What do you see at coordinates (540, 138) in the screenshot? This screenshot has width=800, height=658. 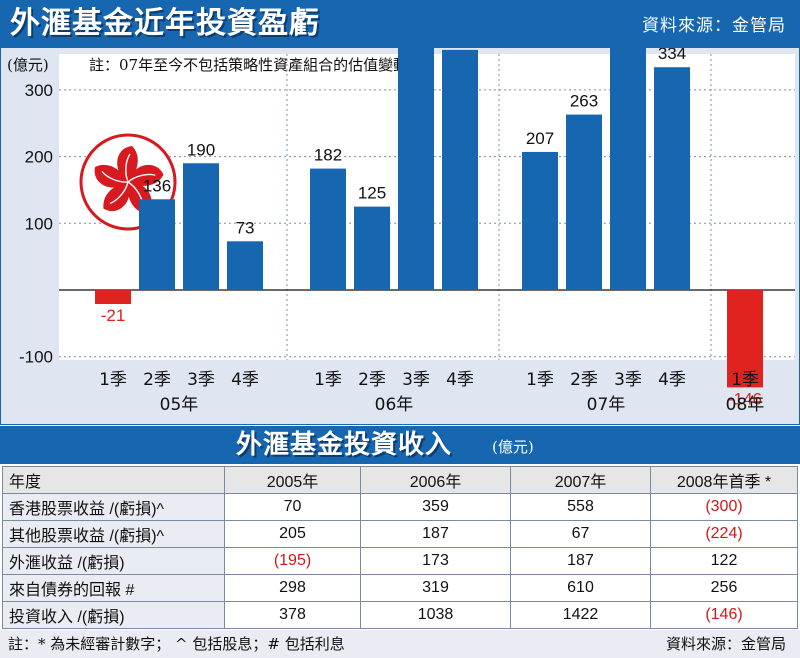 I see `data-label: 207` at bounding box center [540, 138].